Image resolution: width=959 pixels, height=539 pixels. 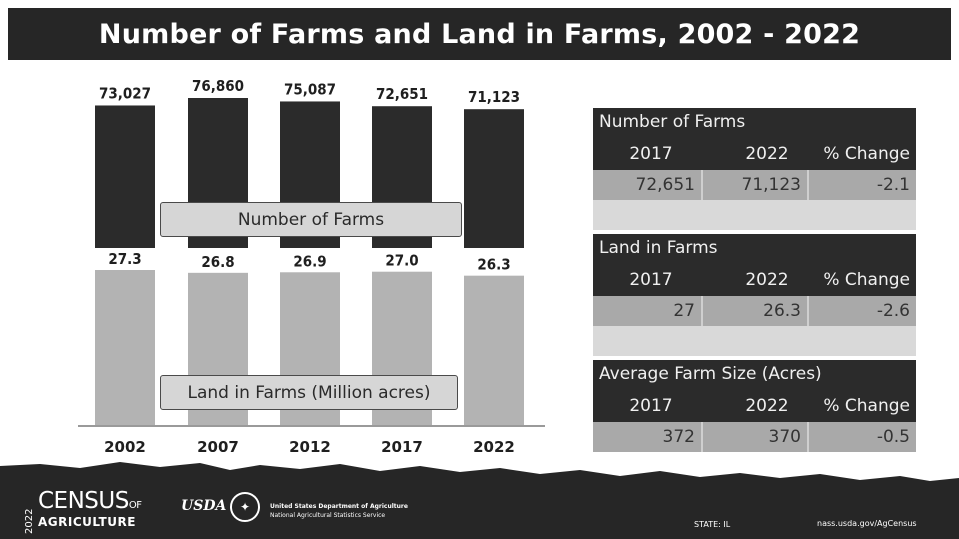 What do you see at coordinates (648, 311) in the screenshot?
I see `value-2017: 27` at bounding box center [648, 311].